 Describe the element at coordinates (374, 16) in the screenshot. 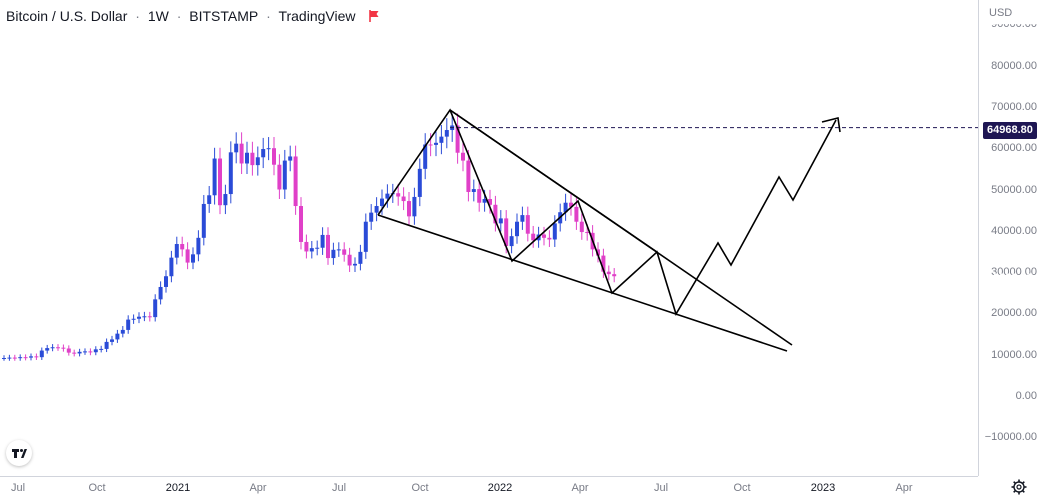

I see `flag-icon` at that location.